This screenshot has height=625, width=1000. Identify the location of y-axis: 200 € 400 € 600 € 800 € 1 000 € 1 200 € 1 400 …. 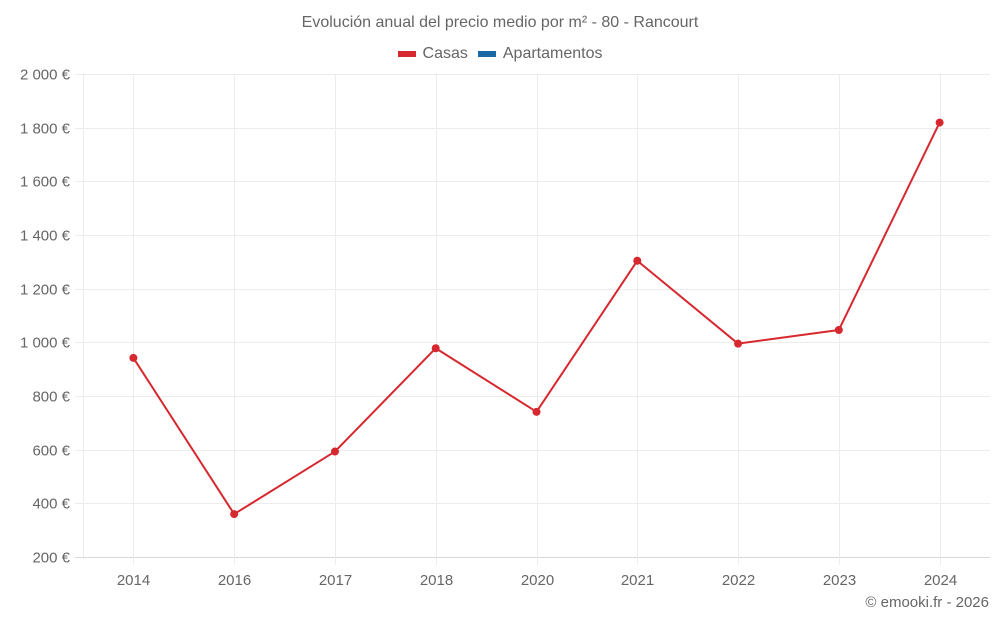
(45, 317).